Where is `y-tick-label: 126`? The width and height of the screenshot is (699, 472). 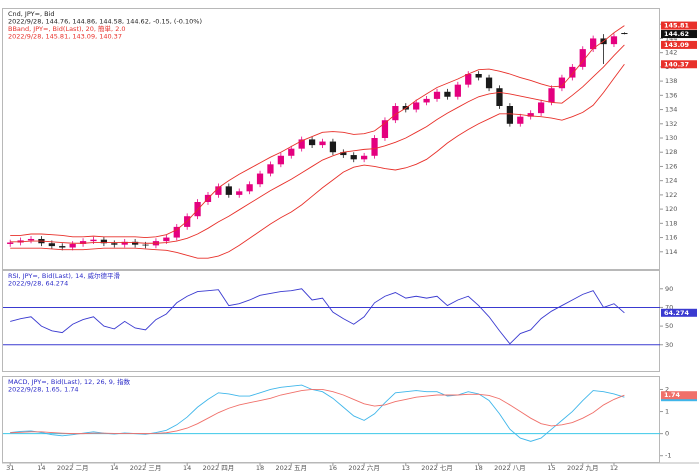
y-tick-label: 126 is located at coordinates (671, 166).